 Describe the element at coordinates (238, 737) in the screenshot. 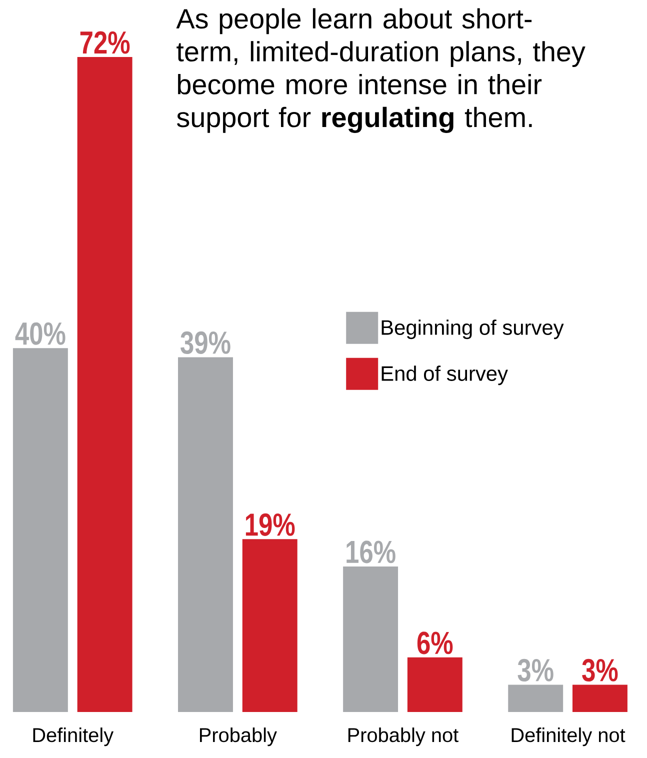

I see `x-tick-label: Probably` at that location.